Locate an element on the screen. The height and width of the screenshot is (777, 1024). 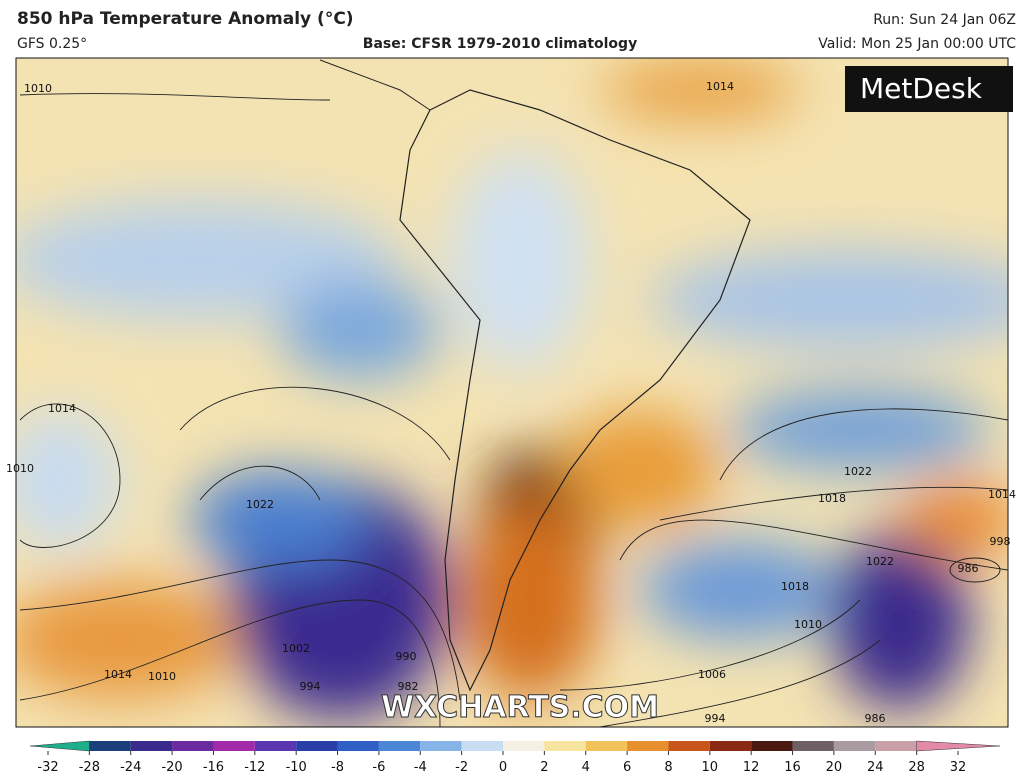
colorbar-label: -10 is located at coordinates (296, 767).